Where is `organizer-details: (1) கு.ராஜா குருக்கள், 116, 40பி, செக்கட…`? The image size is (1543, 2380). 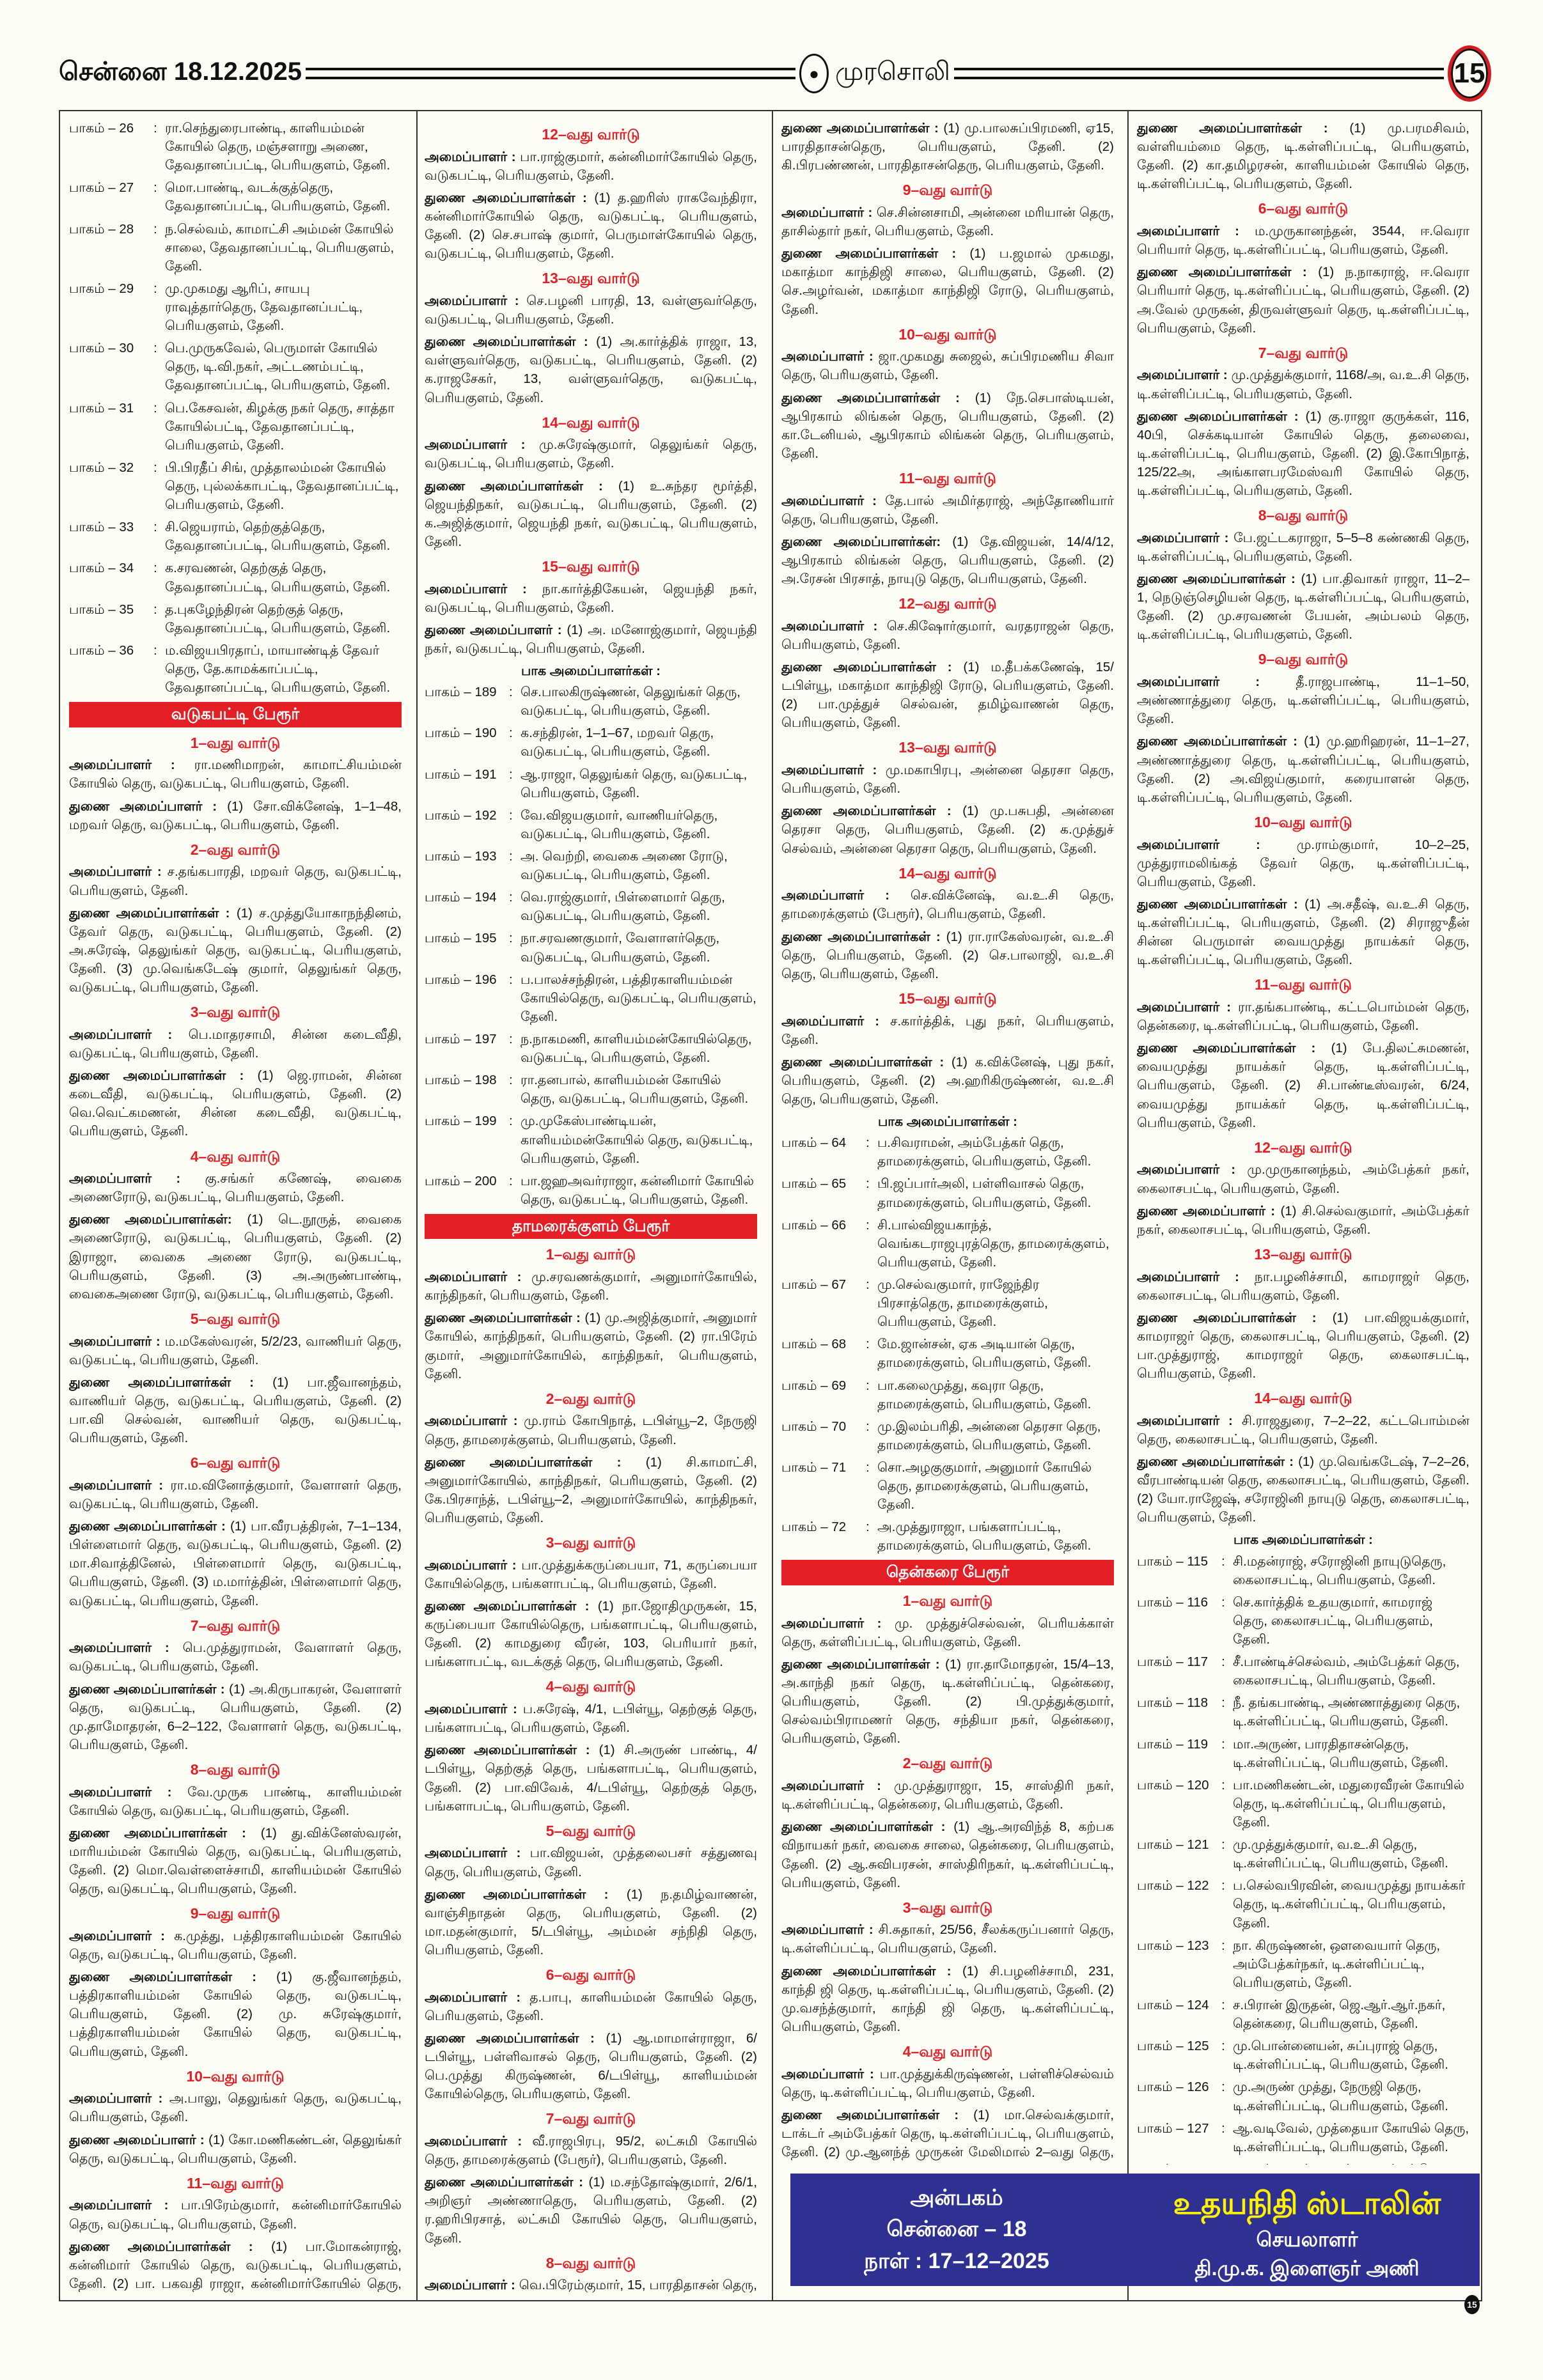
organizer-details: (1) கு.ராஜா குருக்கள், 116, 40பி, செக்கட… is located at coordinates (1303, 453).